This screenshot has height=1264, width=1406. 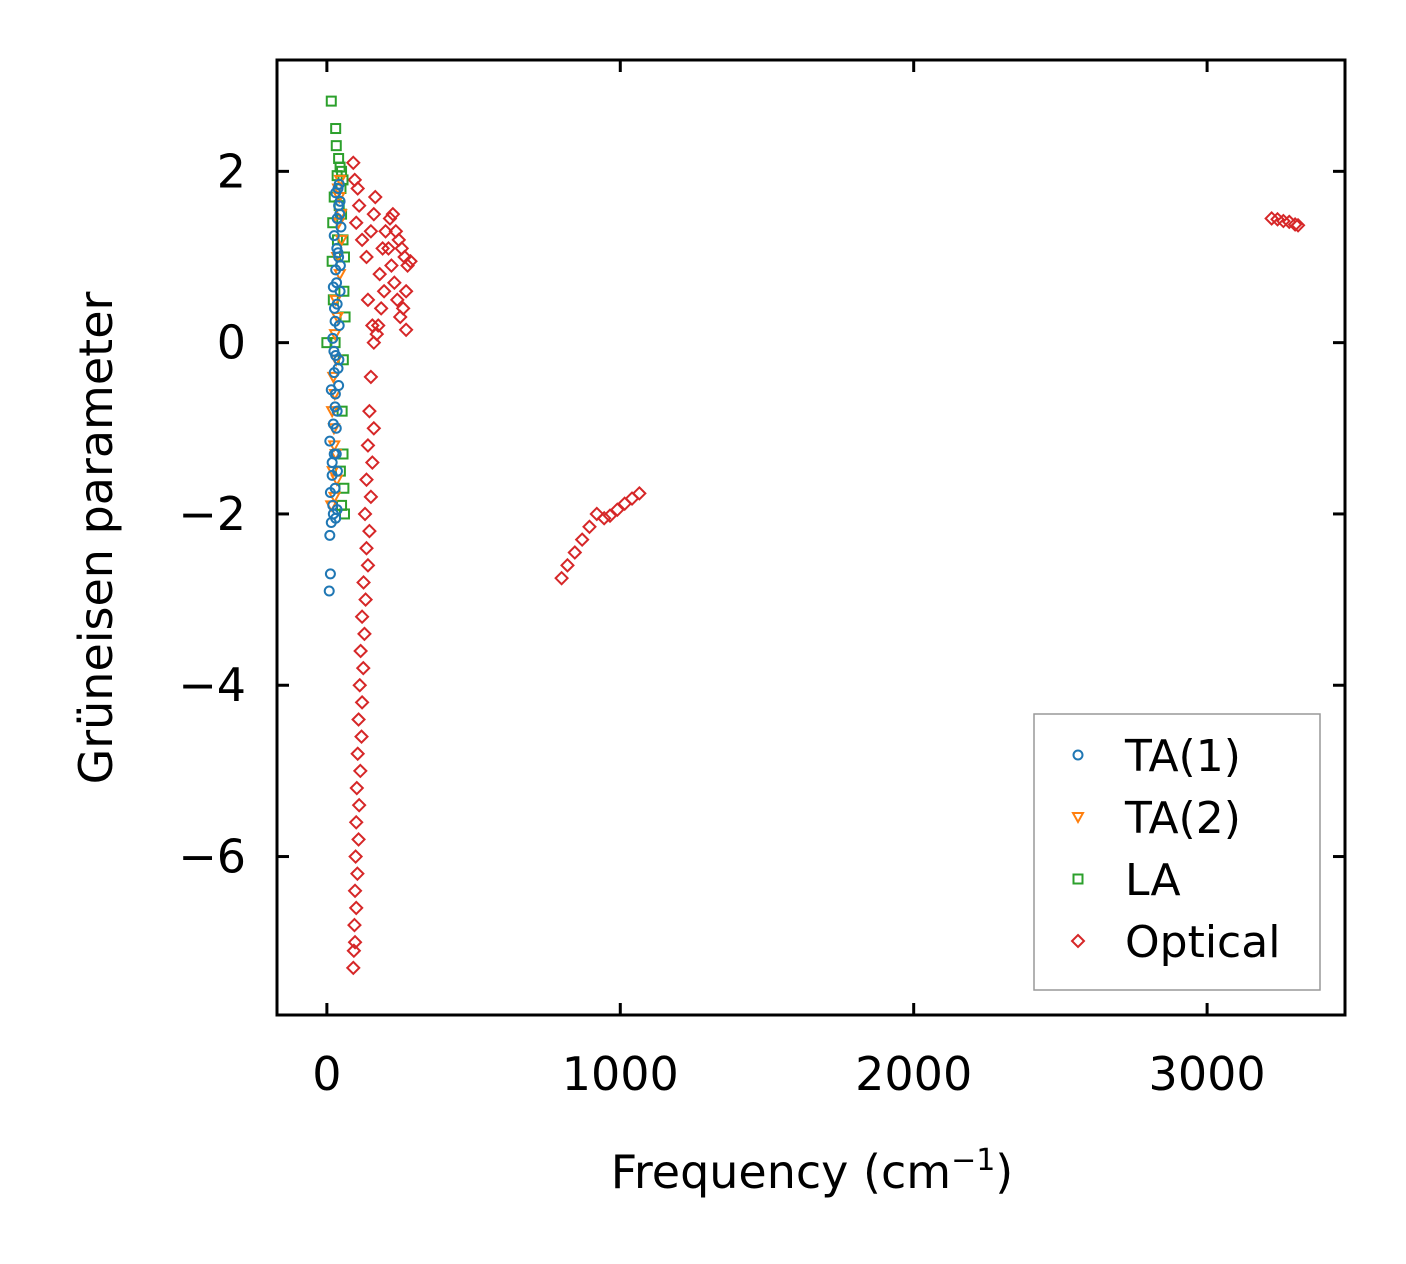 I want to click on y-tick-label: −4, so click(x=212, y=685).